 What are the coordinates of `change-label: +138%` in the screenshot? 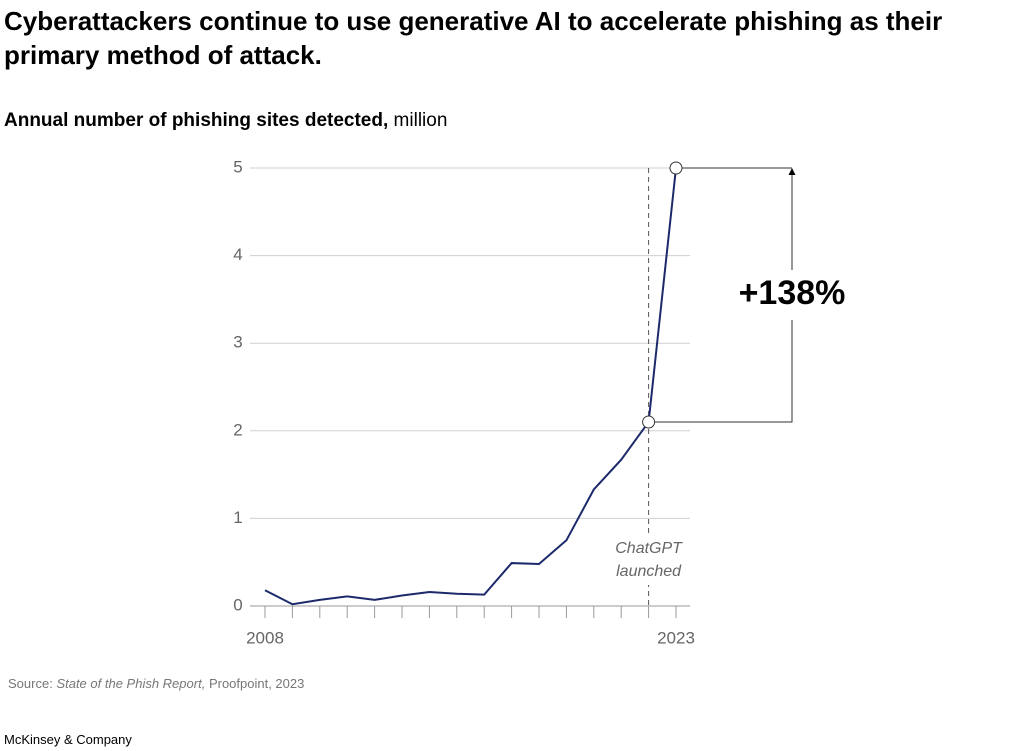 It's located at (792, 293).